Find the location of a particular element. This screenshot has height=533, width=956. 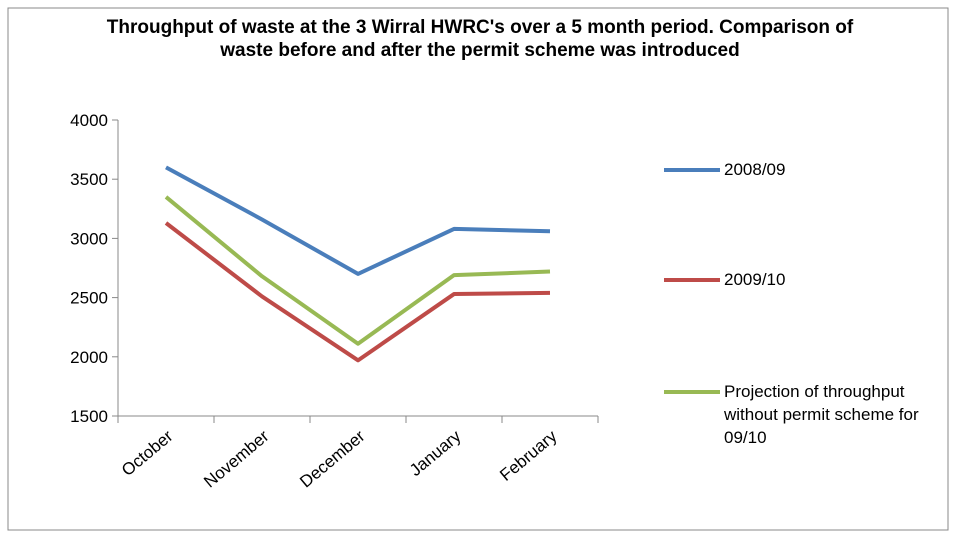

y-tick-label: 4000 is located at coordinates (89, 120).